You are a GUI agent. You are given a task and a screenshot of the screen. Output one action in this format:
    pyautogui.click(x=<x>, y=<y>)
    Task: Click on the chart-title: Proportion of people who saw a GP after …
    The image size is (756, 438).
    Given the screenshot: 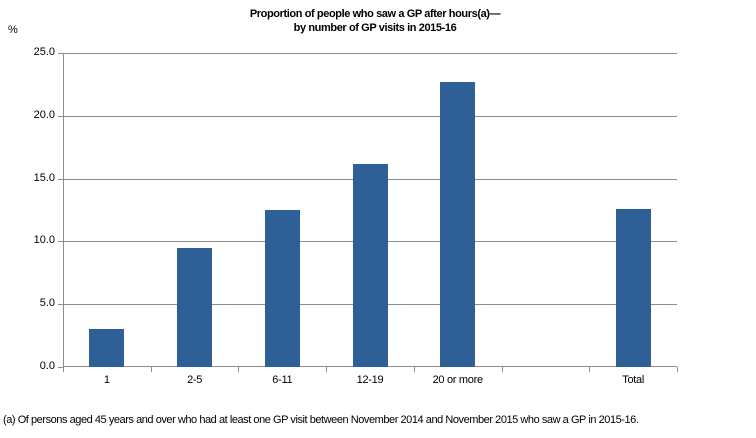 What is the action you would take?
    pyautogui.click(x=375, y=21)
    